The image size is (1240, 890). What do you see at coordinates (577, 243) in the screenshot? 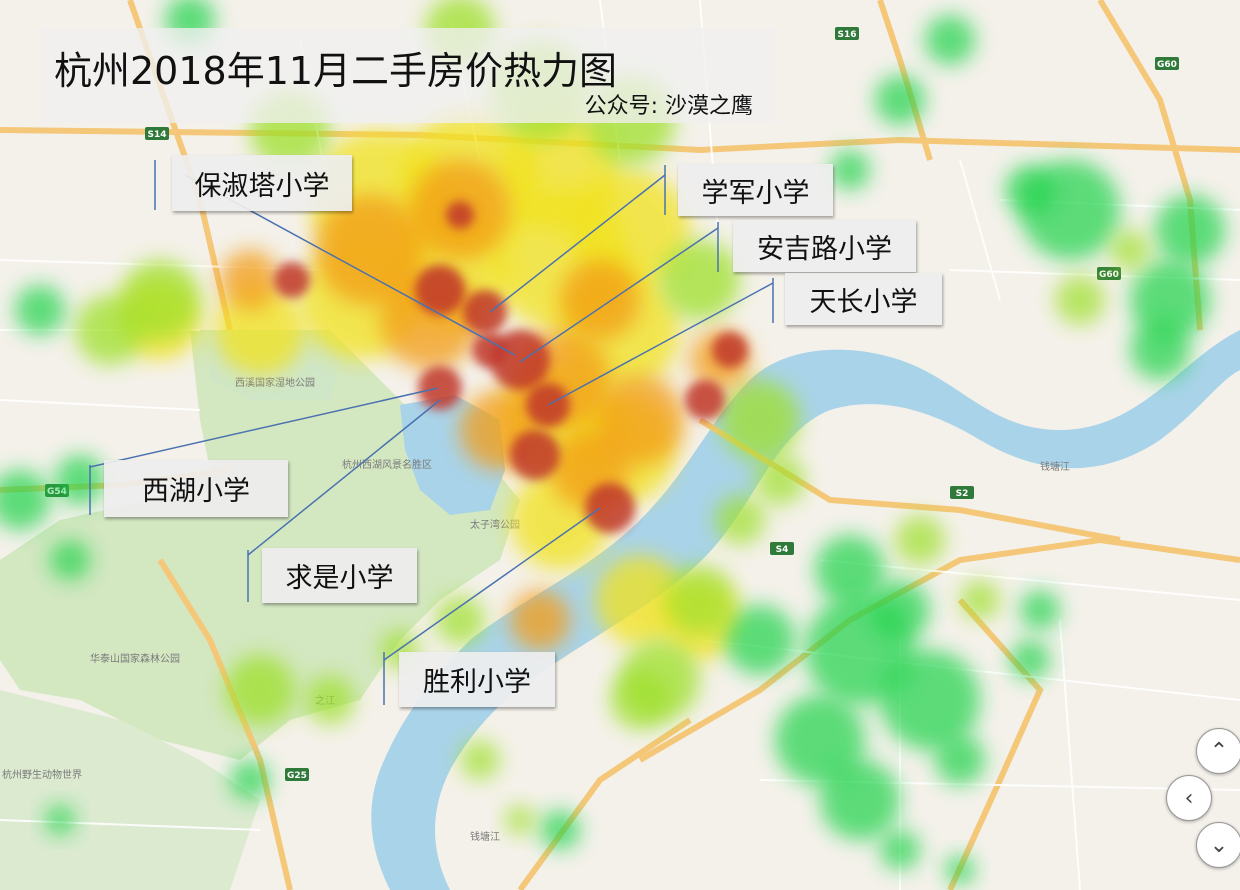
I see `leader-xuejun` at bounding box center [577, 243].